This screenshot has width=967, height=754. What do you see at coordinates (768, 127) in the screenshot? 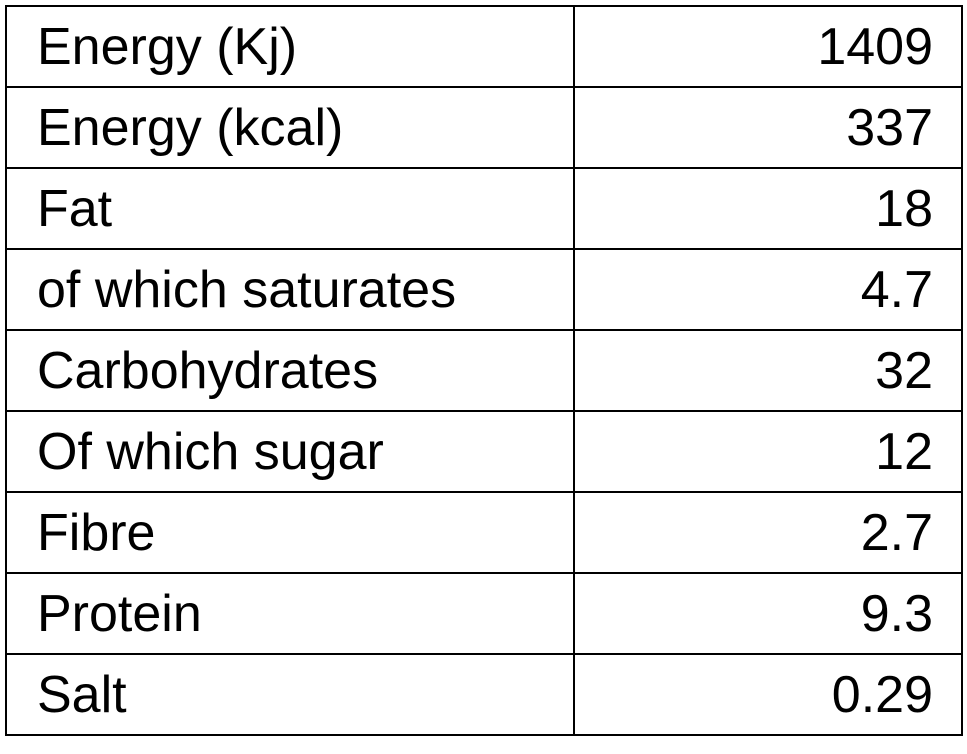
I see `nutrient-value-energy-kcal: 337` at bounding box center [768, 127].